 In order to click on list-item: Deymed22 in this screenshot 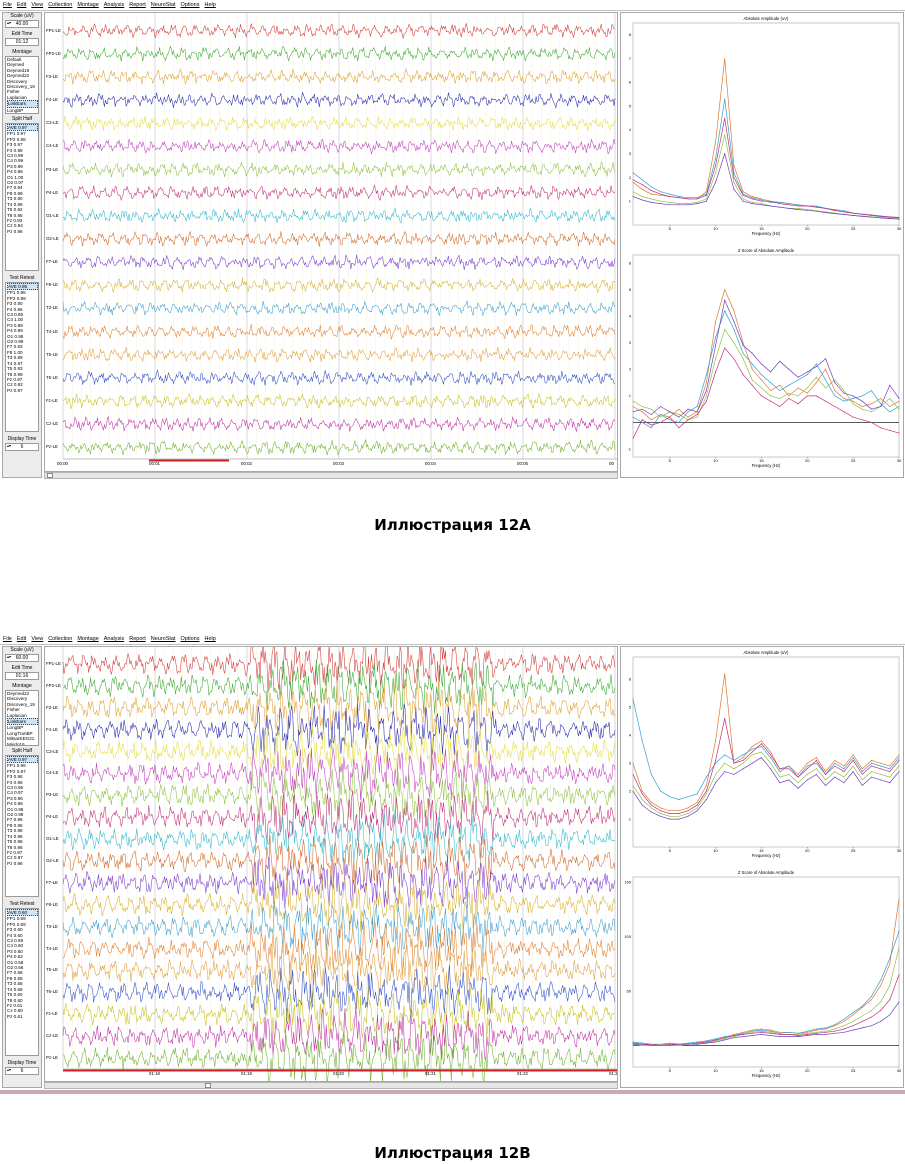, I will do `click(18, 76)`.